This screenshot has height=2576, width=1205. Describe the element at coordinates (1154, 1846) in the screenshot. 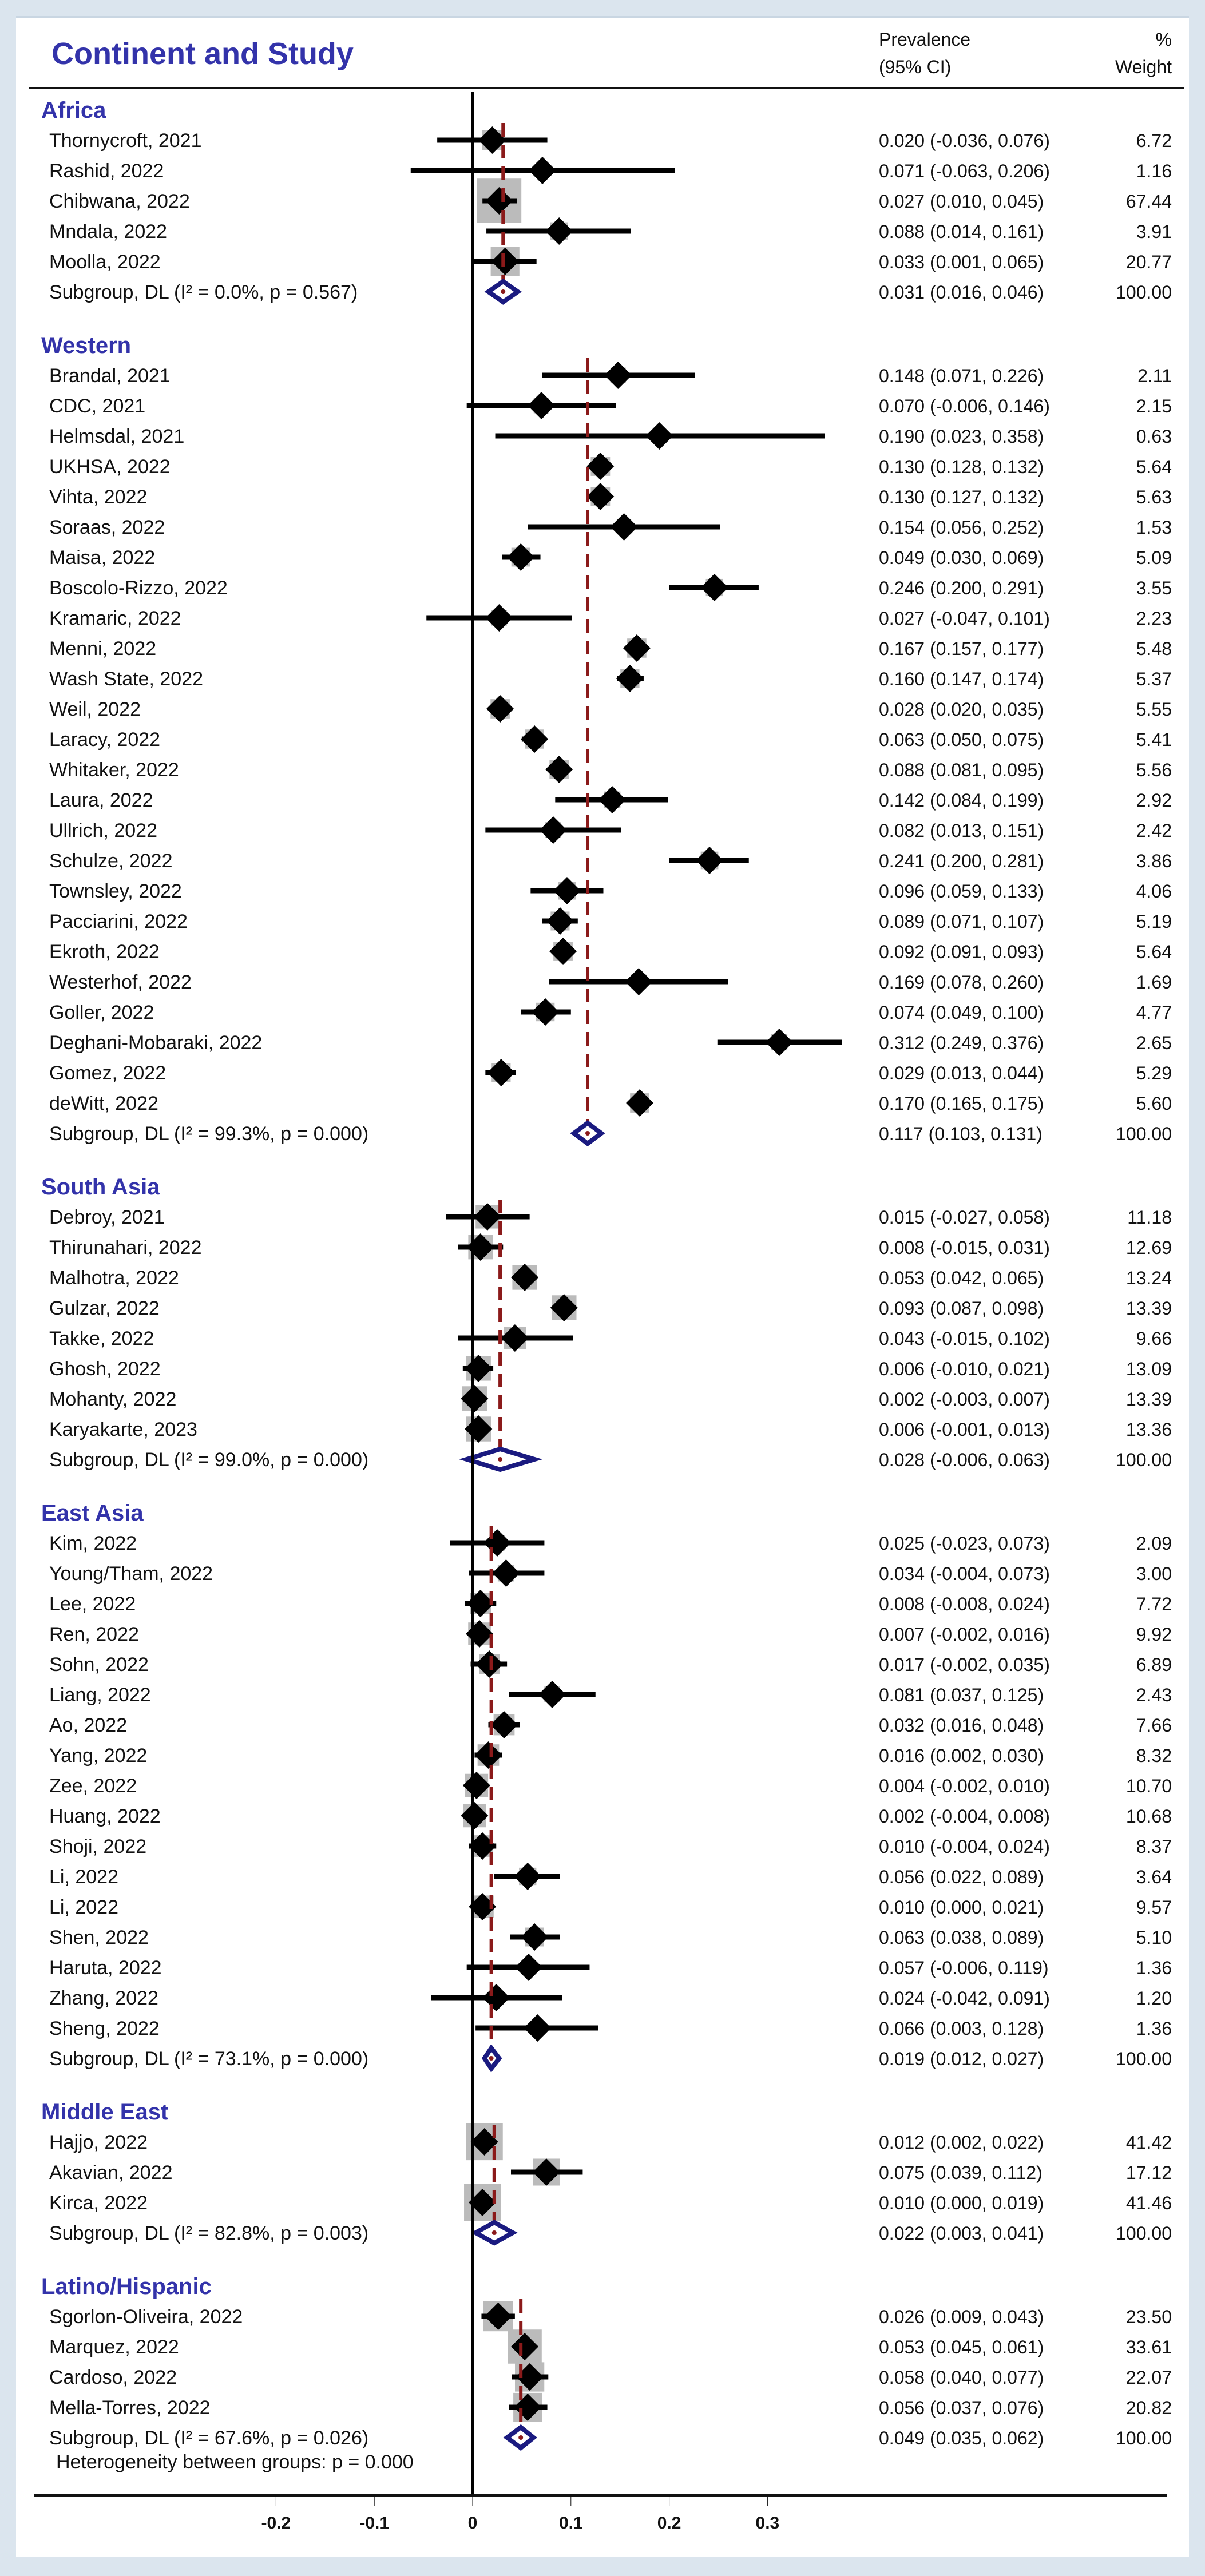

I see `weight-value: 8.37` at that location.